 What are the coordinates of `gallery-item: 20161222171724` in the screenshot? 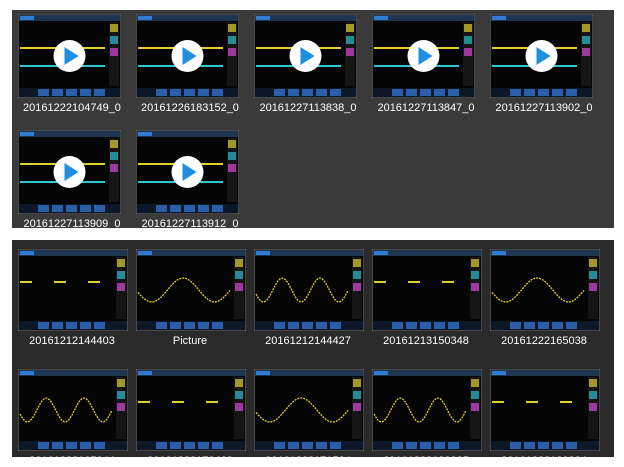 It's located at (308, 418).